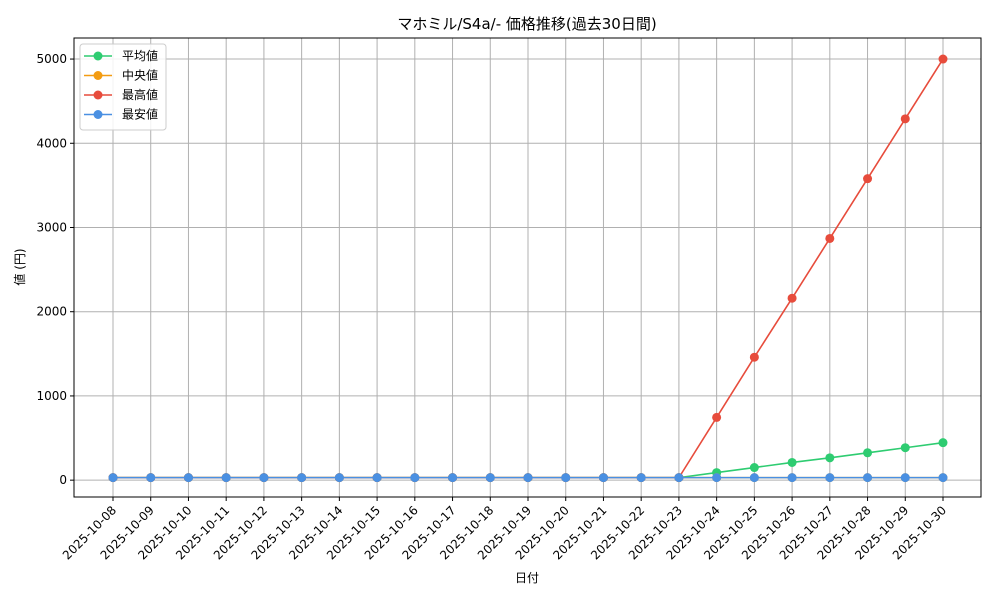 The height and width of the screenshot is (600, 1000). What do you see at coordinates (51, 227) in the screenshot?
I see `y-tick-label: 3000` at bounding box center [51, 227].